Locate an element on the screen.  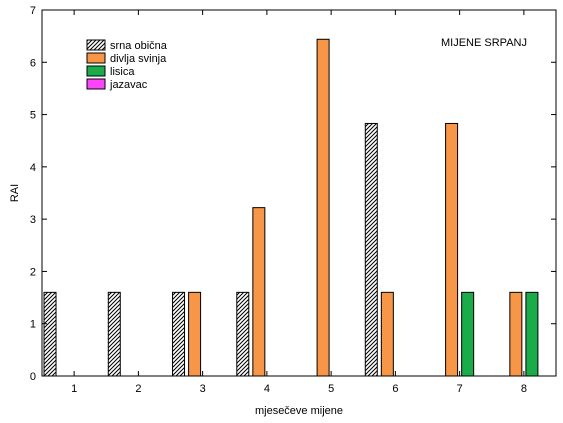
x-tick-label: 5 is located at coordinates (331, 389).